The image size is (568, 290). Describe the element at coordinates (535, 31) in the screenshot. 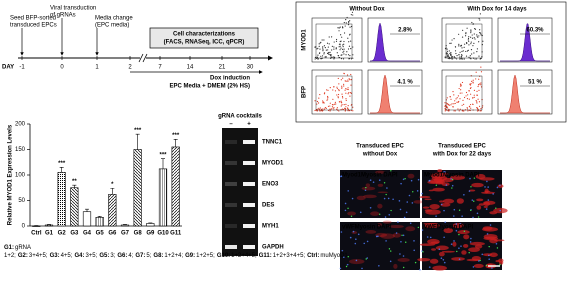

I see `percent-label: 60.3%` at that location.